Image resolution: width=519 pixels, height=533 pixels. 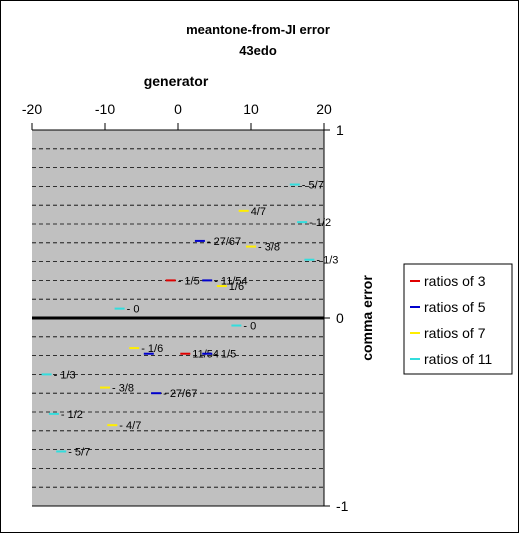 What do you see at coordinates (455, 333) in the screenshot?
I see `legend-label: ratios of 7` at bounding box center [455, 333].